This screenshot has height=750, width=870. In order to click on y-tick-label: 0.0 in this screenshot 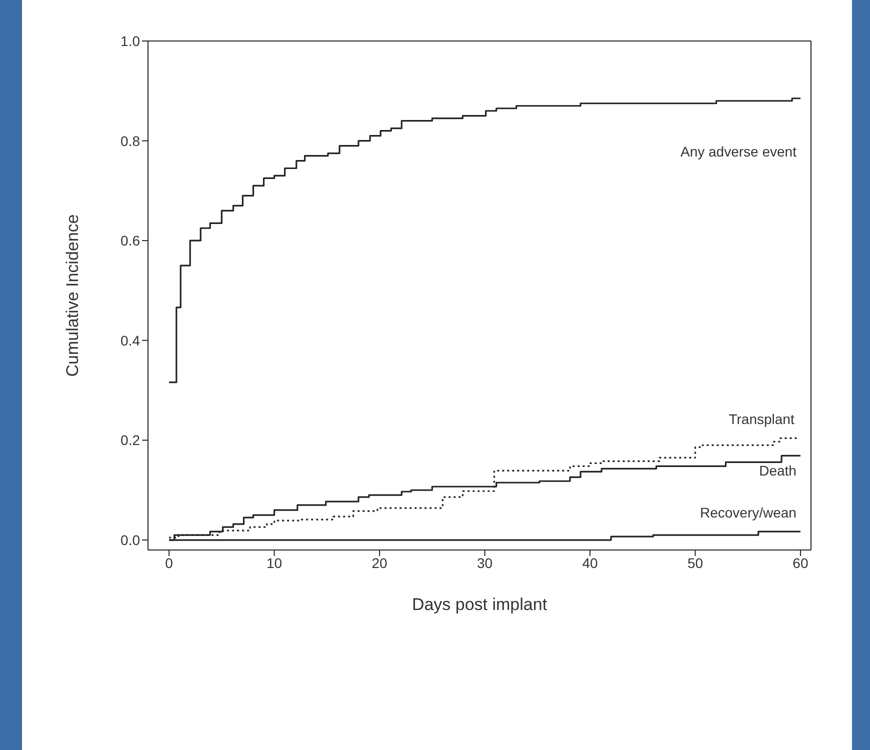, I will do `click(130, 540)`.